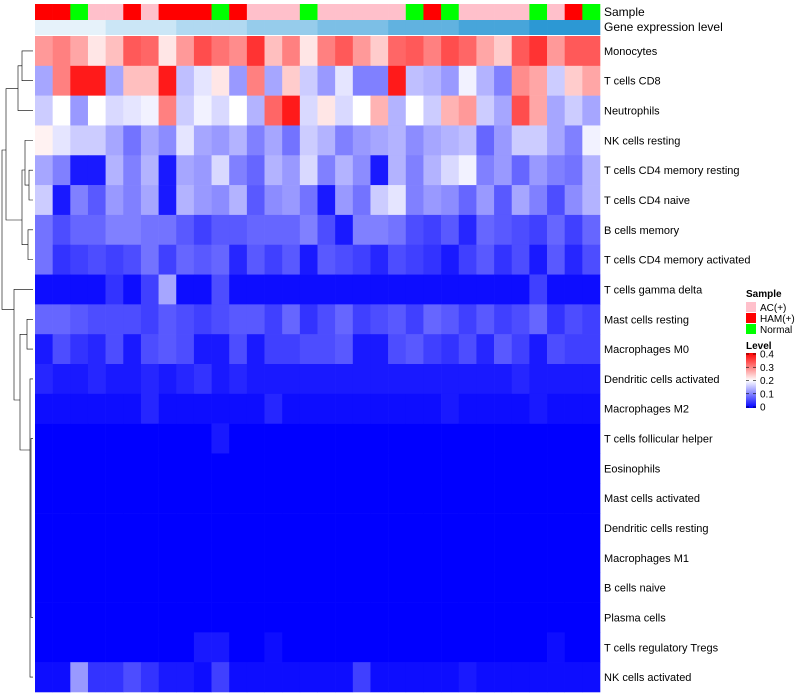  What do you see at coordinates (635, 589) in the screenshot?
I see `row-label: B cells naive` at bounding box center [635, 589].